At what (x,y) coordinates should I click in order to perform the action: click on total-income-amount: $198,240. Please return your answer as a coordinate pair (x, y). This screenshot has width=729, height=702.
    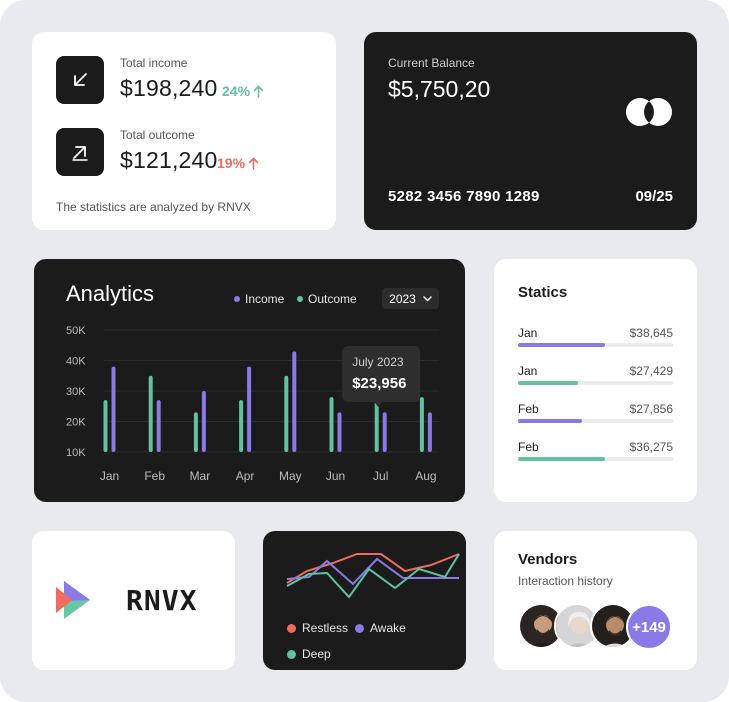
    Looking at the image, I should click on (169, 88).